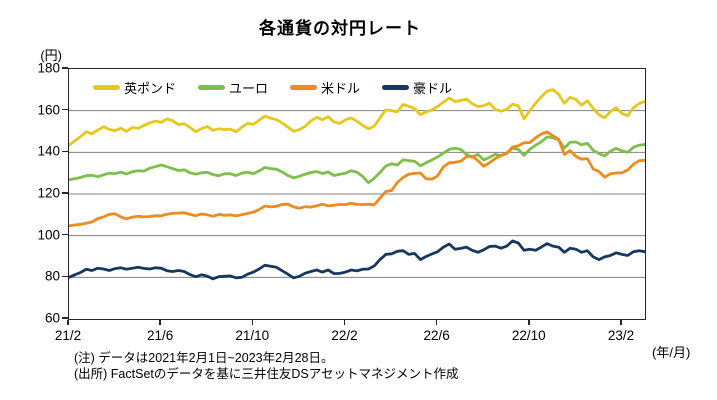 Image resolution: width=717 pixels, height=400 pixels. Describe the element at coordinates (48, 151) in the screenshot. I see `y-tick-label: 140` at that location.